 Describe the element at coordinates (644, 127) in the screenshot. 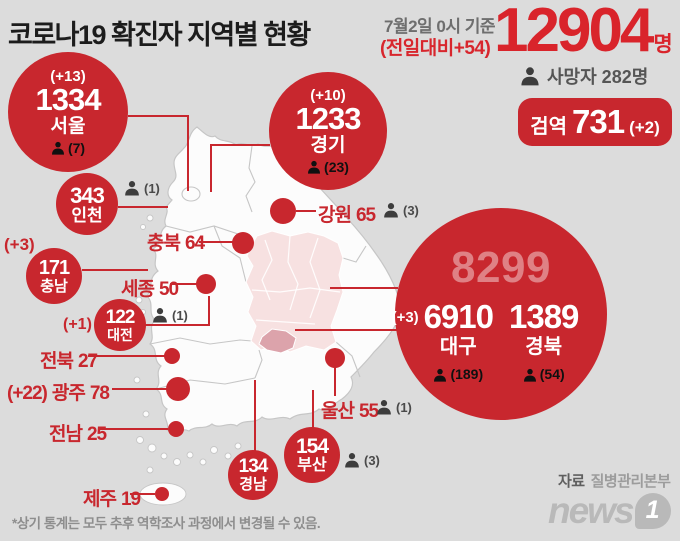

I see `quarantine-change: (+2)` at that location.